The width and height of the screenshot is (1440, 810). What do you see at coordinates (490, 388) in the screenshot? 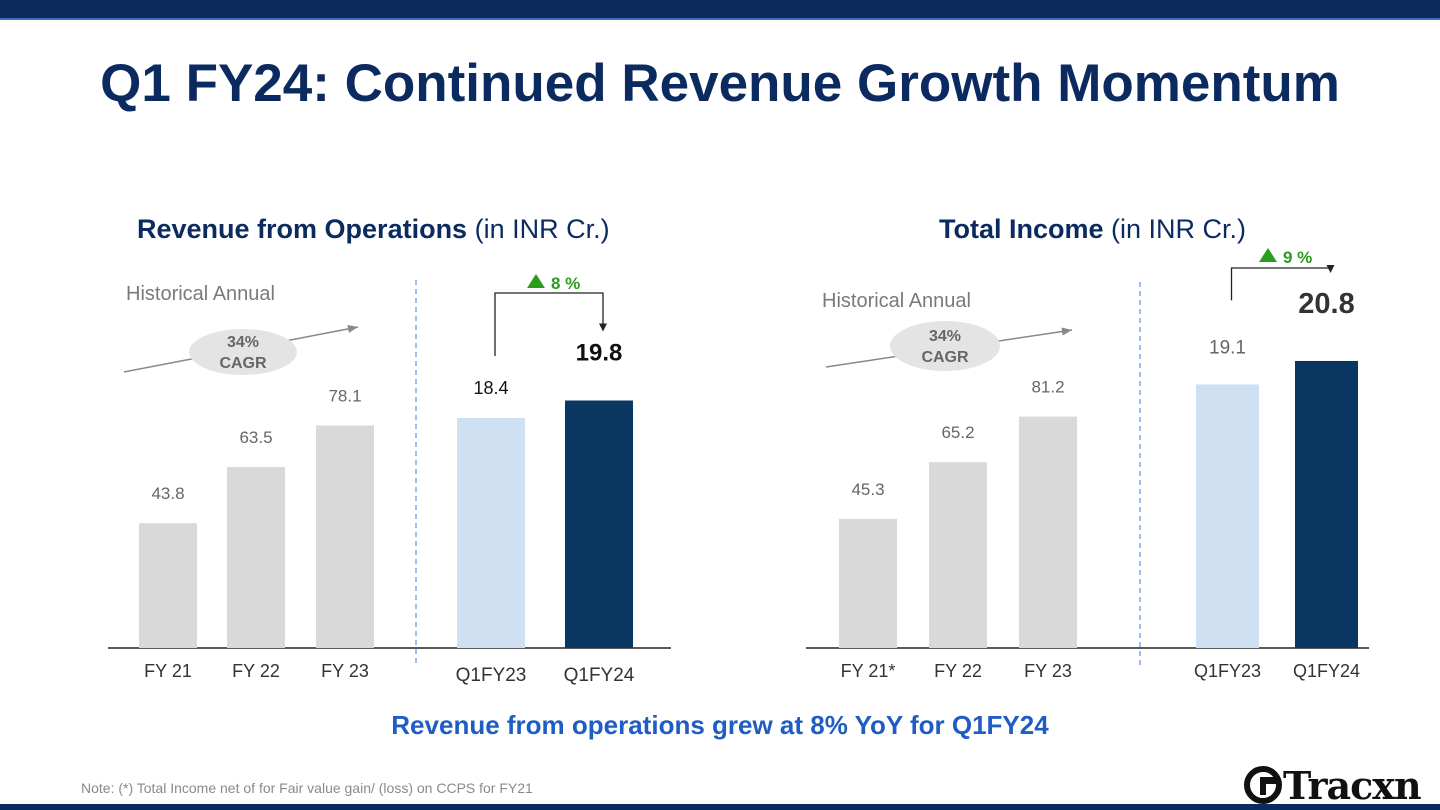
I see `revenue-value-label: 18.4` at bounding box center [490, 388].